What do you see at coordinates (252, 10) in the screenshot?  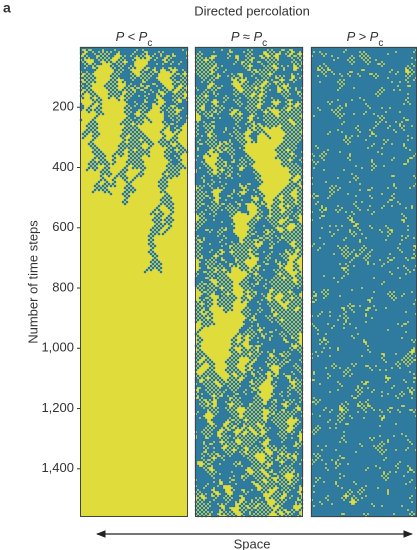 I see `chart-title: Directed percolation` at bounding box center [252, 10].